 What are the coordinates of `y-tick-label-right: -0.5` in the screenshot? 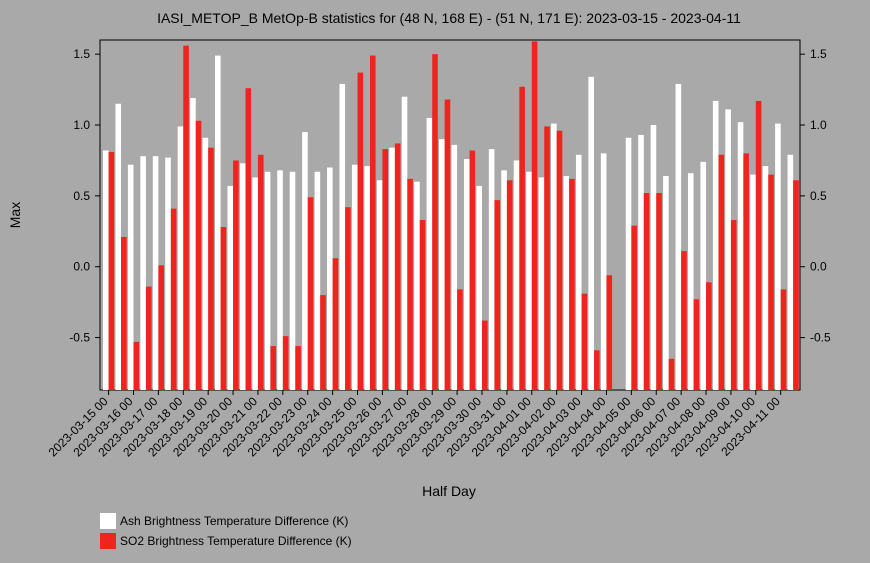 It's located at (820, 338).